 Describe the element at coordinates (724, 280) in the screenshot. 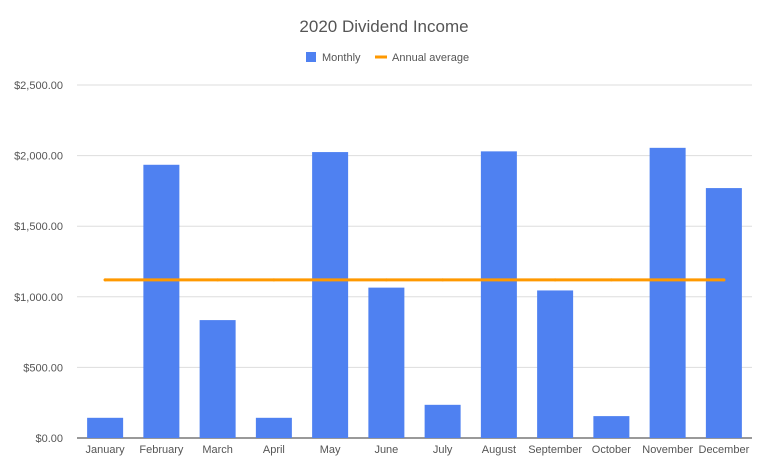

I see `annual-average-point-december` at that location.